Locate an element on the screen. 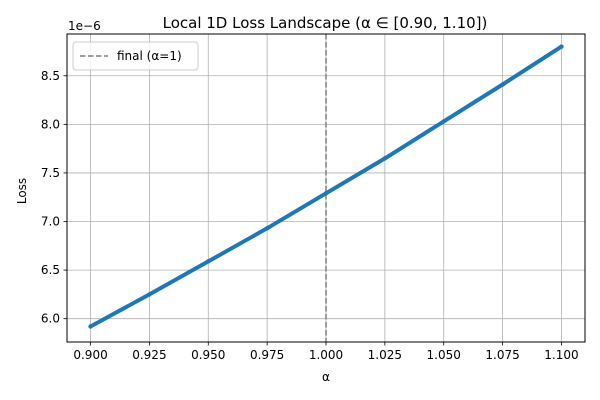 This screenshot has width=600, height=400. y-axis: 6.0 6.5 7.0 7.5 8.0 8.5 is located at coordinates (54, 197).